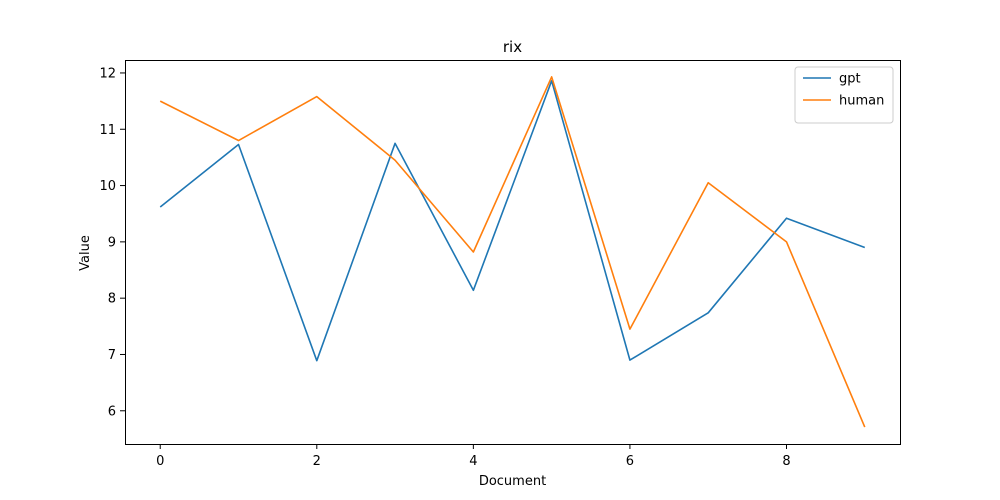 This screenshot has height=500, width=1000. Describe the element at coordinates (861, 101) in the screenshot. I see `legend-label-human: human` at that location.